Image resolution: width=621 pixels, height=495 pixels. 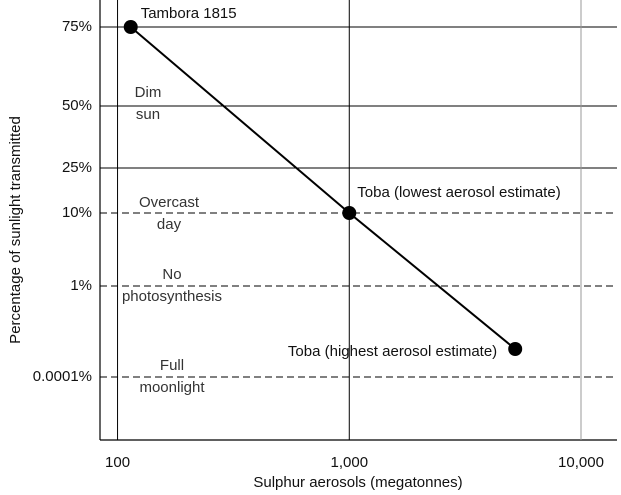 I want to click on zone-label: photosynthesis, so click(x=172, y=296).